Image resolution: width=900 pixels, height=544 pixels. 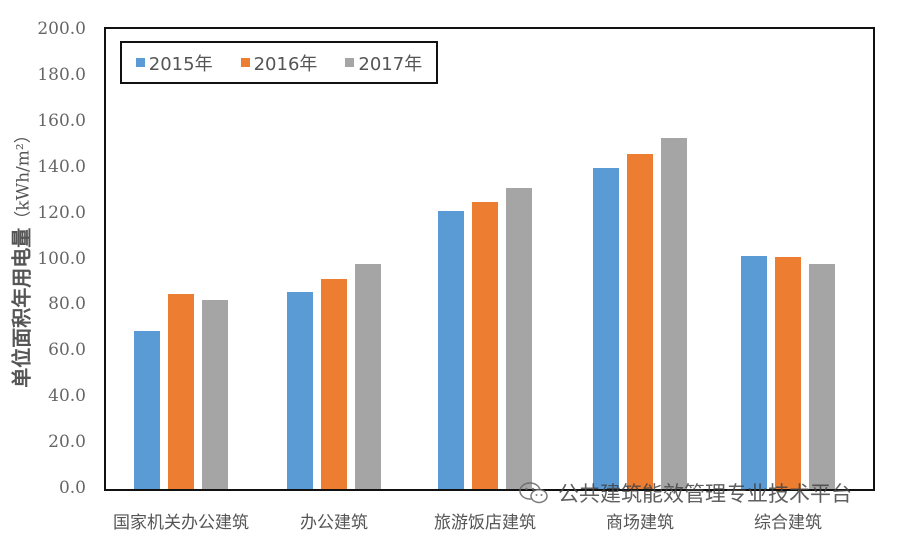 I want to click on legend-label: 2017年, so click(x=390, y=64).